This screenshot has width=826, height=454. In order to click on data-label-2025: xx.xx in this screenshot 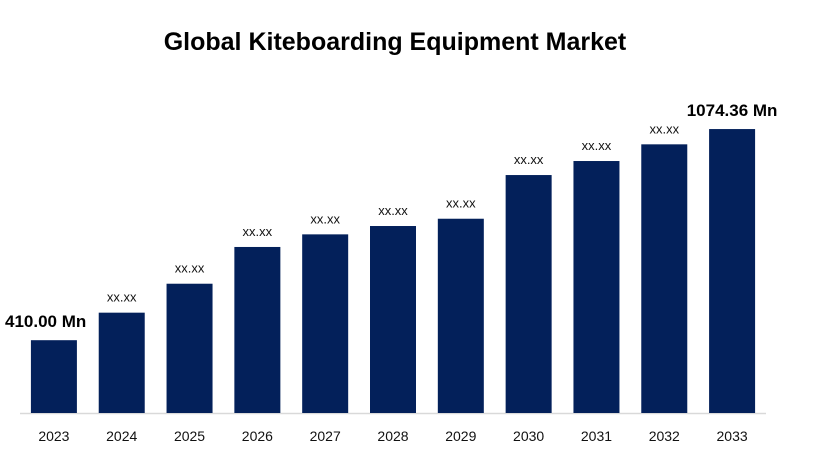, I will do `click(190, 268)`.